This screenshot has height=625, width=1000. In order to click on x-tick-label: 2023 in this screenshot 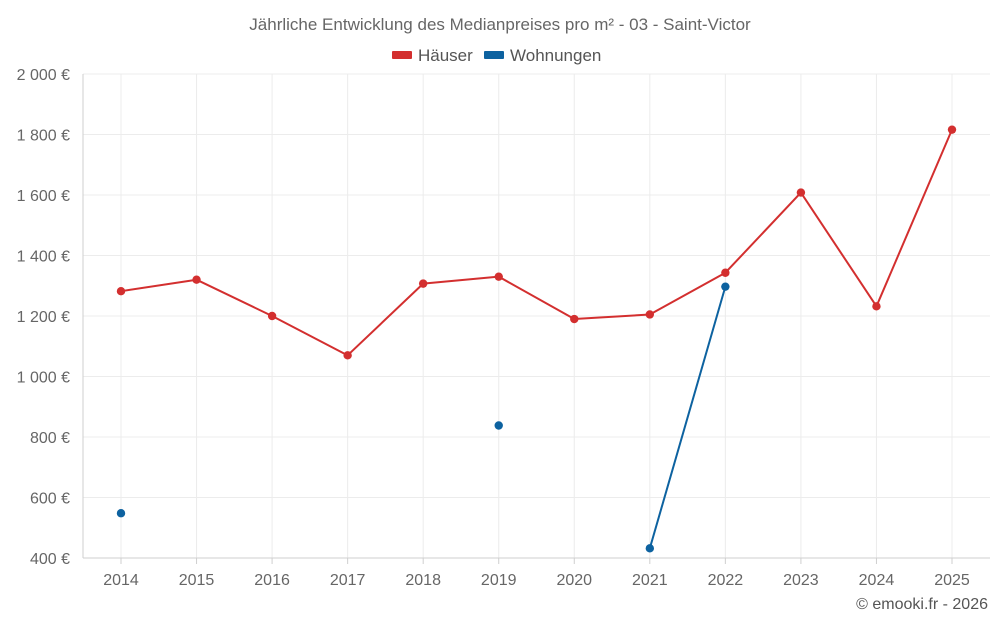, I will do `click(801, 580)`.